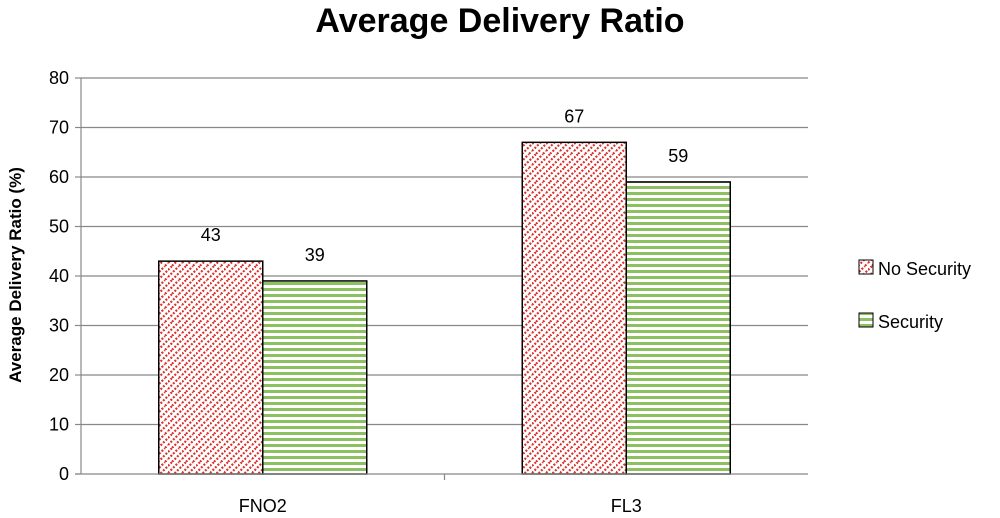 This screenshot has width=1000, height=518. What do you see at coordinates (440, 506) in the screenshot?
I see `x-tick-labels: FNO2 FL3` at bounding box center [440, 506].